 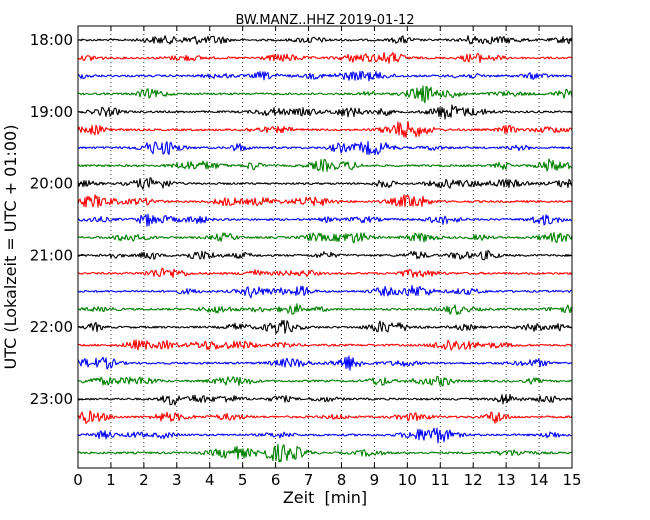 I want to click on trace-23:45, so click(x=325, y=453).